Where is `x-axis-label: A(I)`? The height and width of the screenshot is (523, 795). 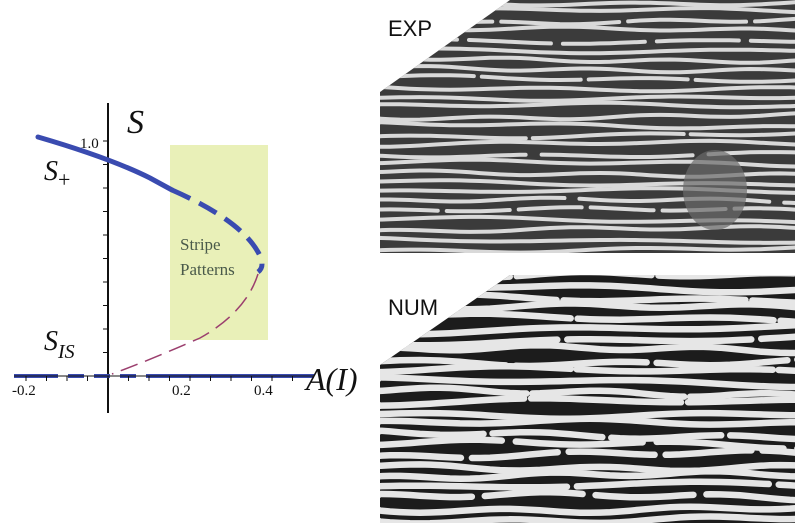 x-axis-label: A(I) is located at coordinates (331, 379).